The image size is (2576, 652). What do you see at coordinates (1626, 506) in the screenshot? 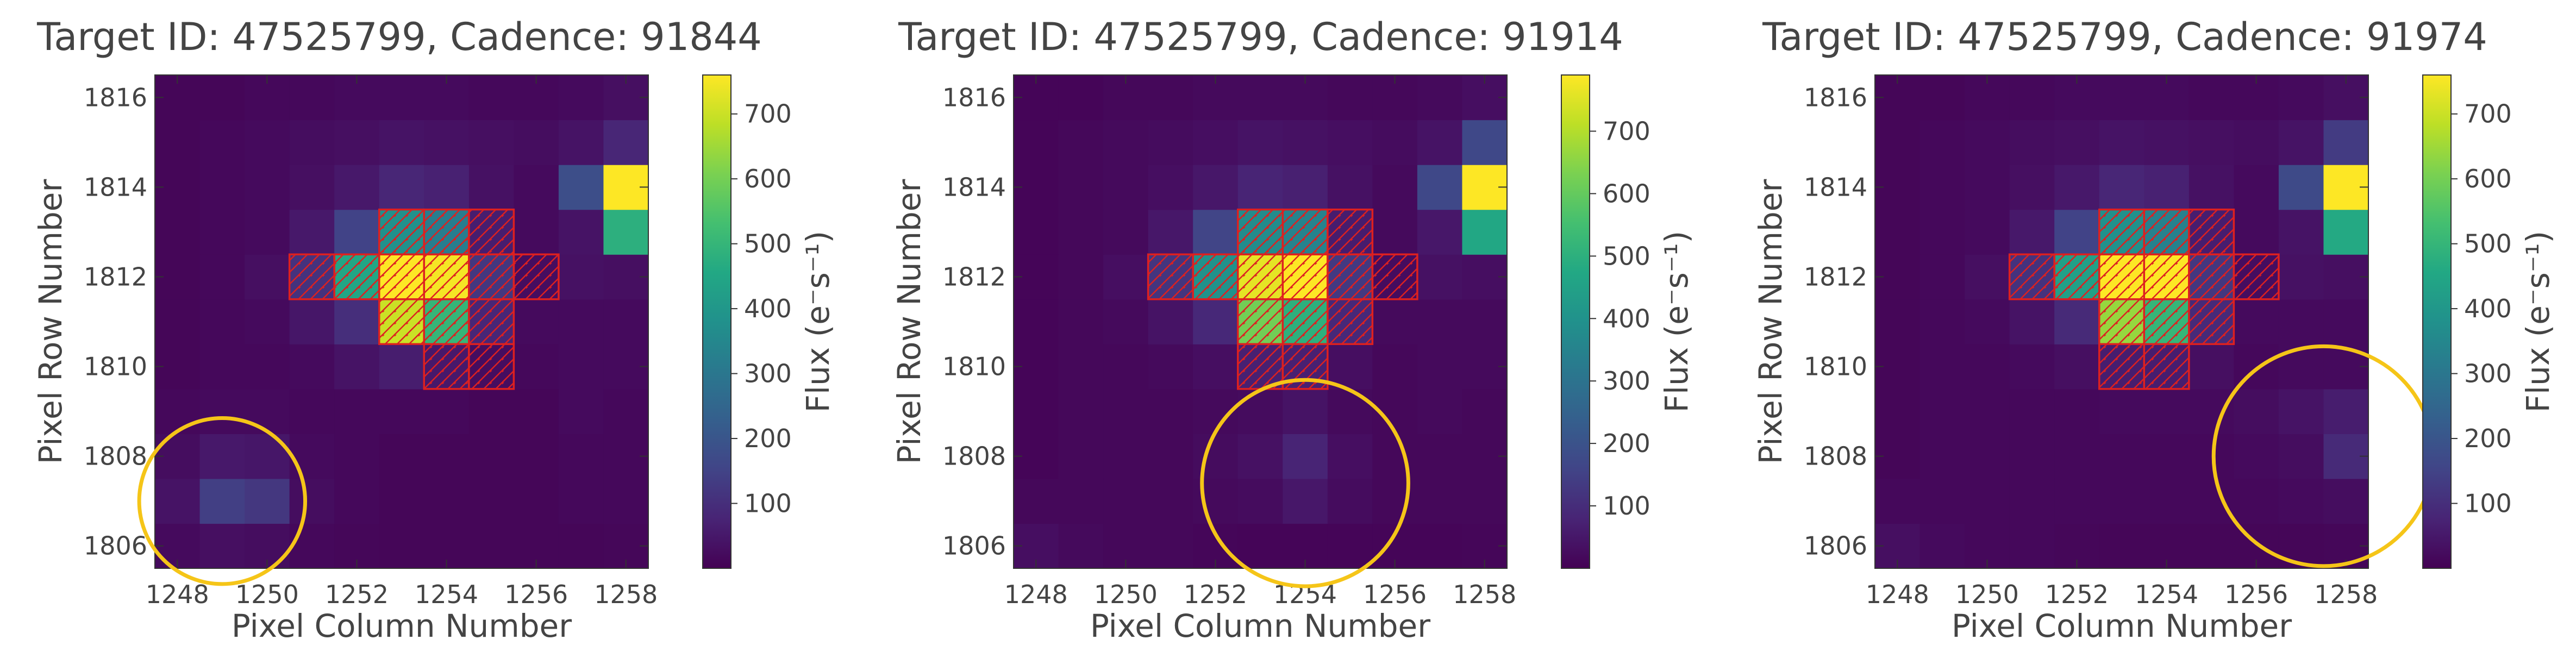
I see `colorbar-tick-label: 100` at bounding box center [1626, 506].